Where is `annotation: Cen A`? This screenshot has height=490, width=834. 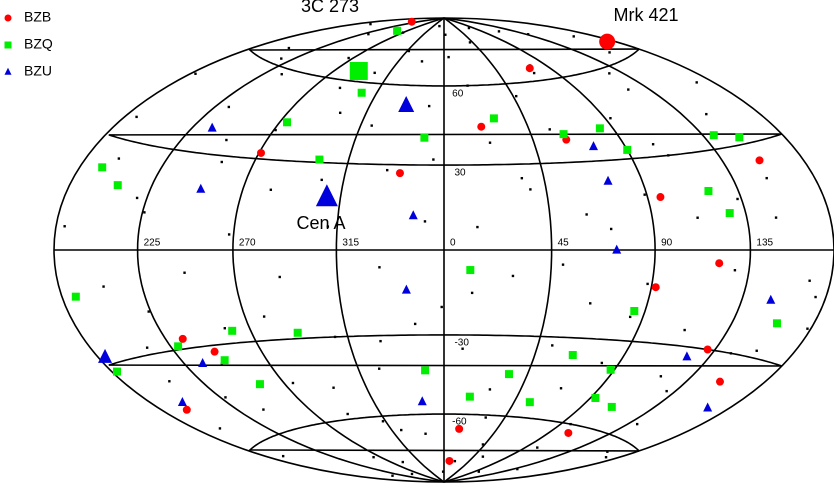
annotation: Cen A is located at coordinates (320, 223).